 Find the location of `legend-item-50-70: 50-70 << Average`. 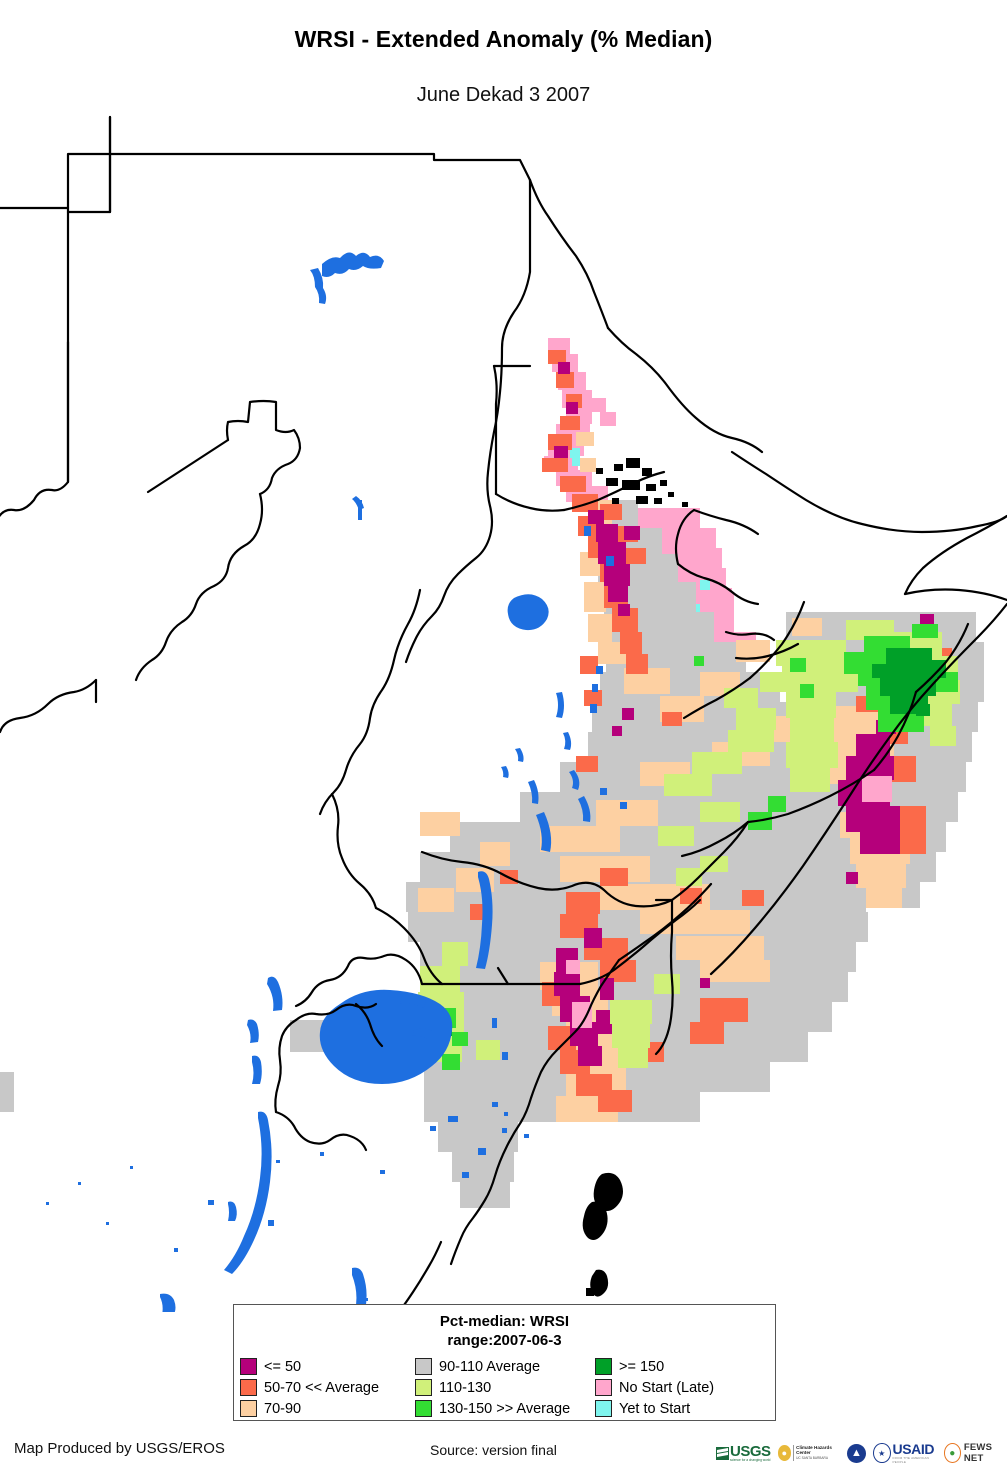

legend-item-50-70: 50-70 << Average is located at coordinates (327, 1387).